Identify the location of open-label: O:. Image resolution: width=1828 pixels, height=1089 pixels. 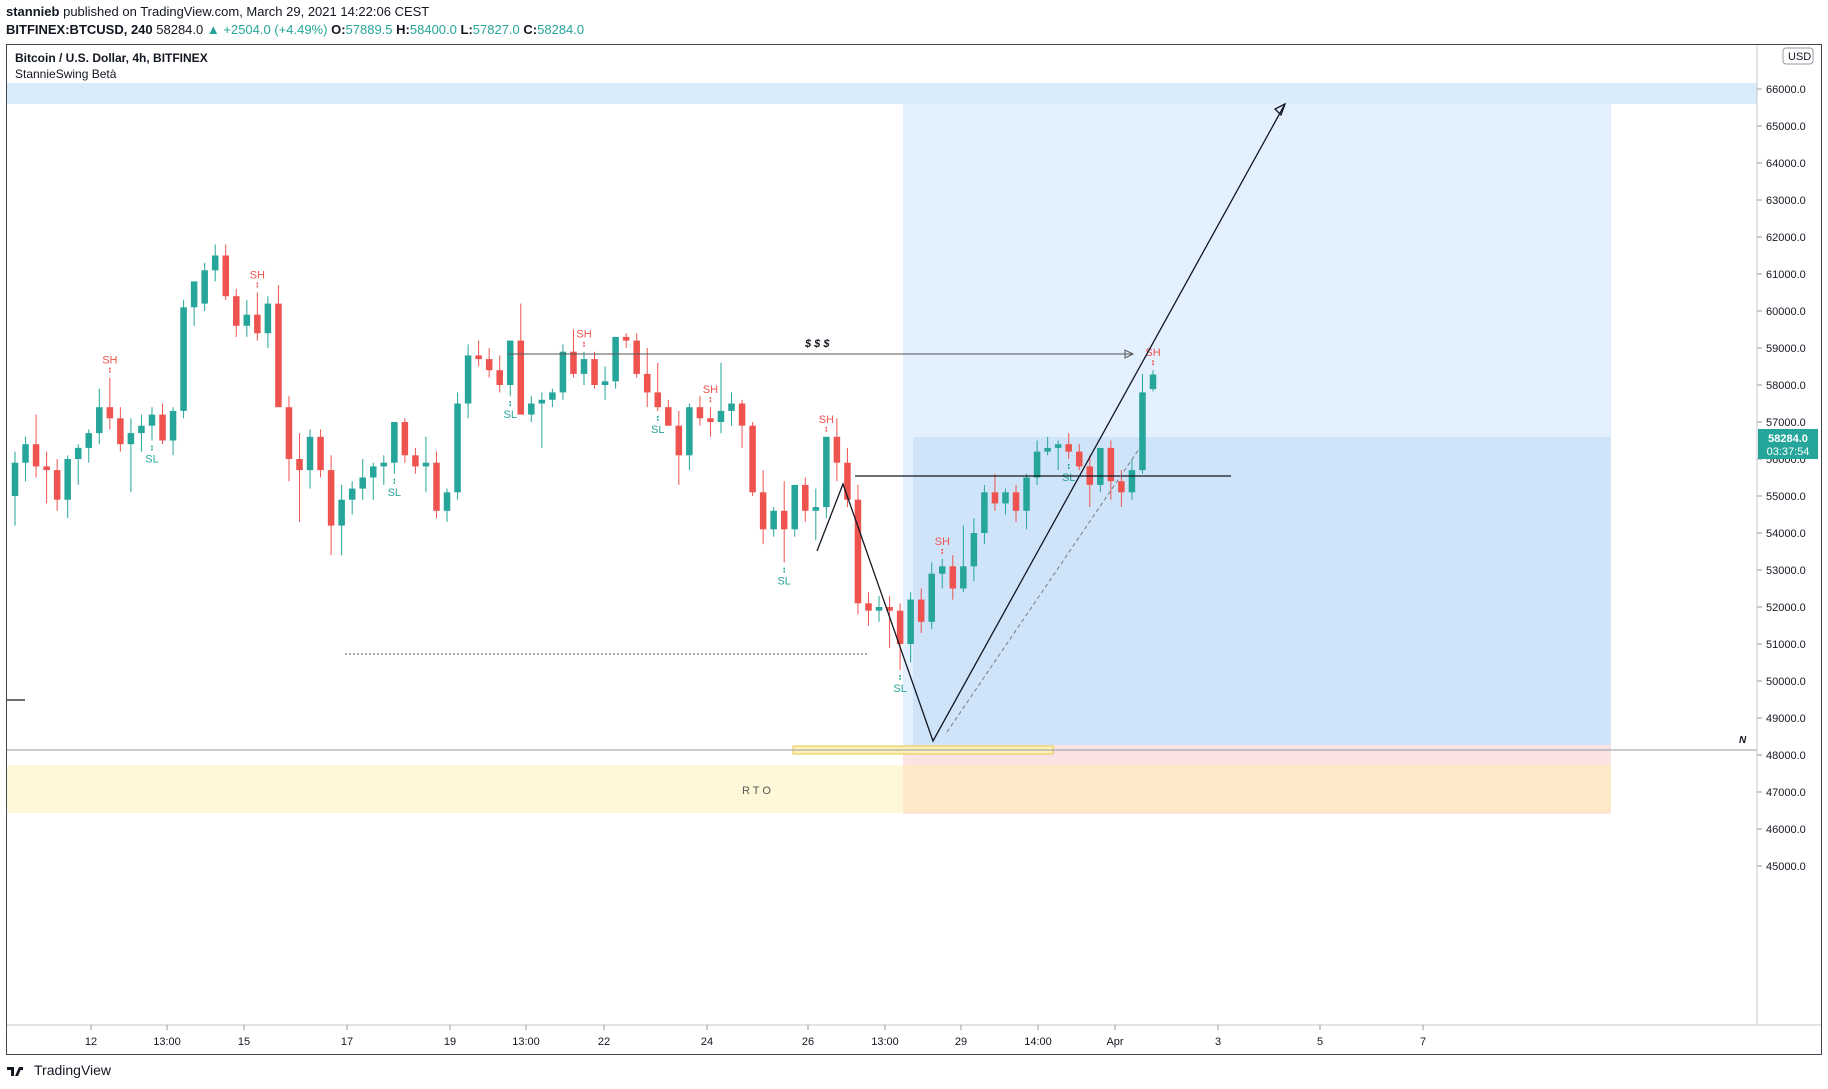
(338, 29).